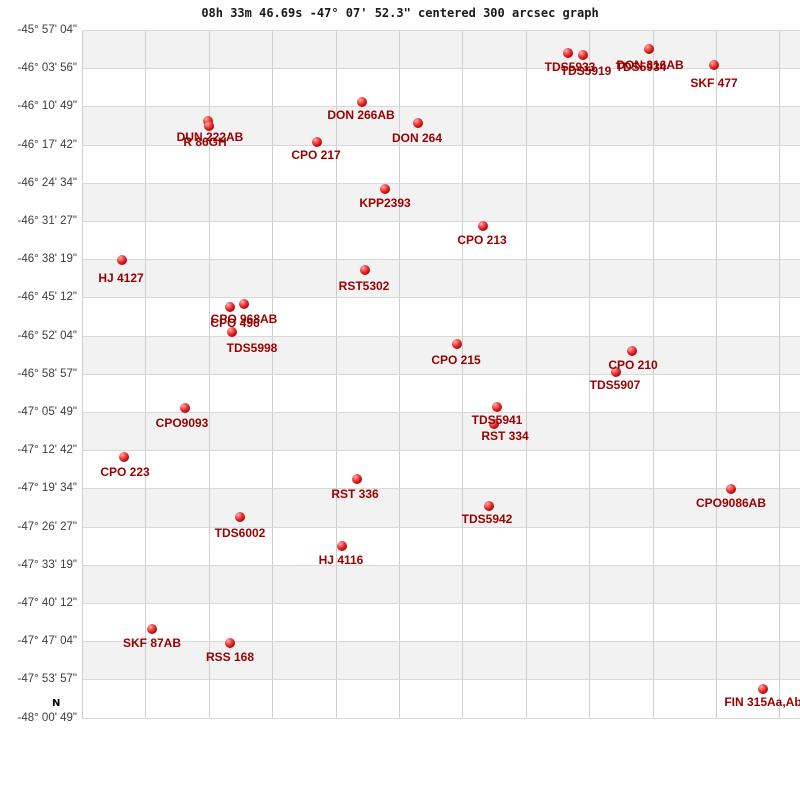 Image resolution: width=800 pixels, height=800 pixels. What do you see at coordinates (182, 423) in the screenshot?
I see `star-label: CPO9093` at bounding box center [182, 423].